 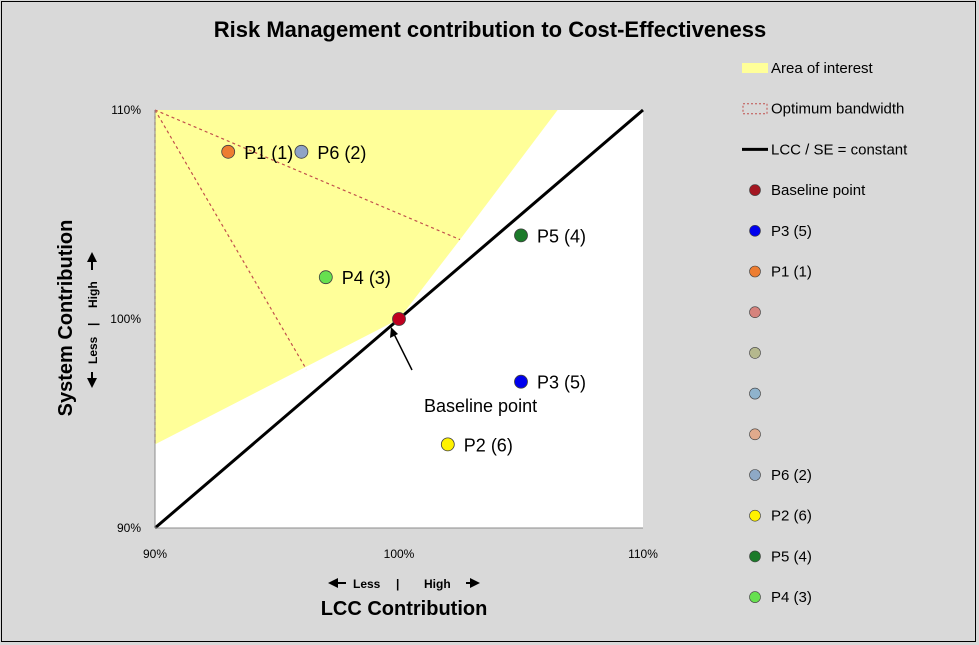 What do you see at coordinates (268, 153) in the screenshot?
I see `point-label-p1-1: P1 (1)` at bounding box center [268, 153].